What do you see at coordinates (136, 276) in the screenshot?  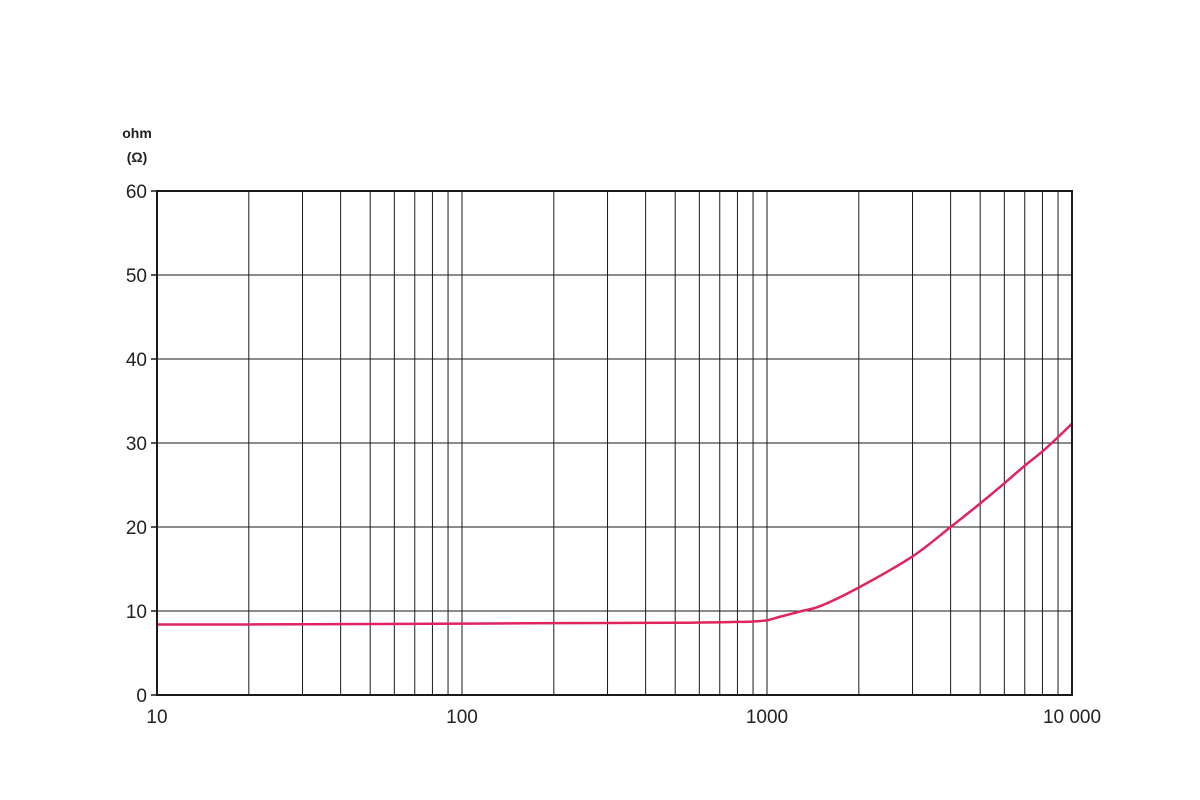 I see `y-tick-label: 50` at bounding box center [136, 276].